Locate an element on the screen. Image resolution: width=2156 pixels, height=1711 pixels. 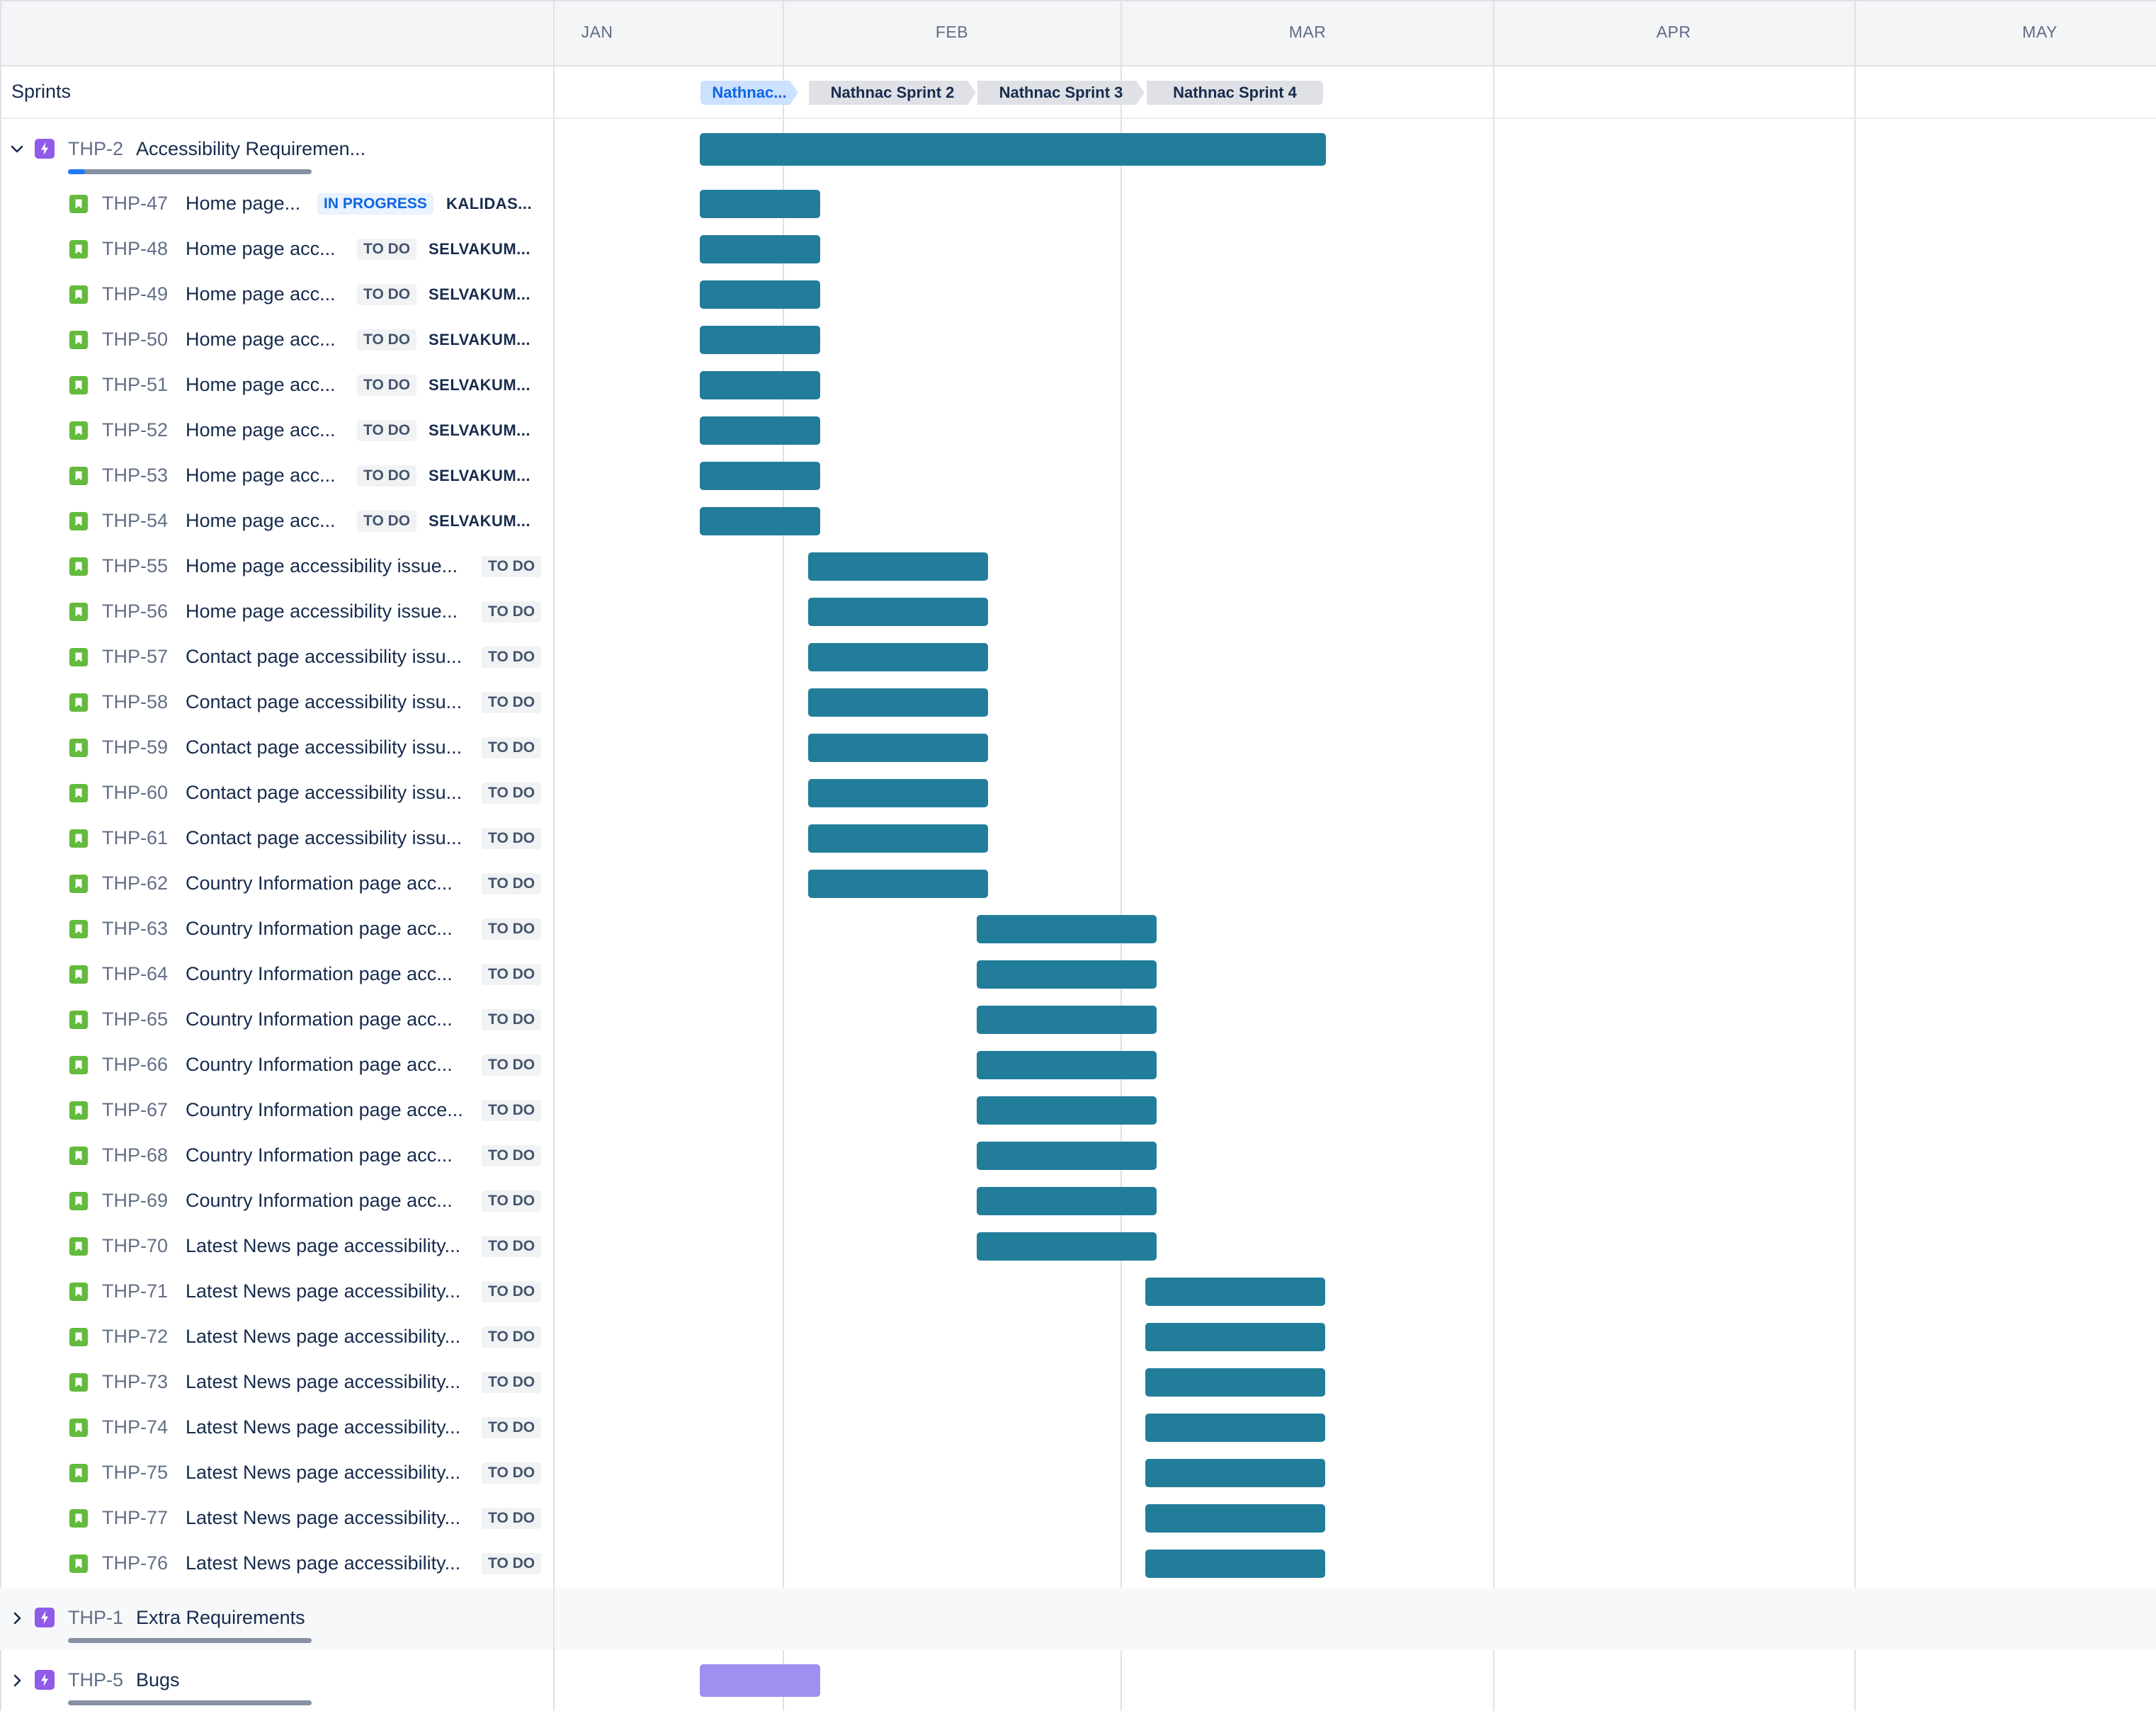
issue-key: THP-69 is located at coordinates (135, 1200).